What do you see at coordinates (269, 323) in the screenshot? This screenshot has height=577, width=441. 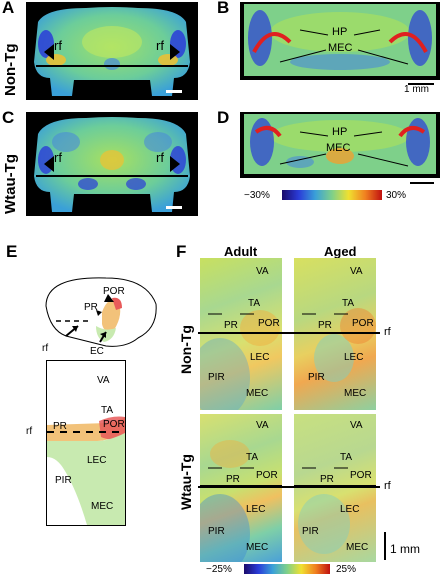 I see `map-label-por-adult-nontg: POR` at bounding box center [269, 323].